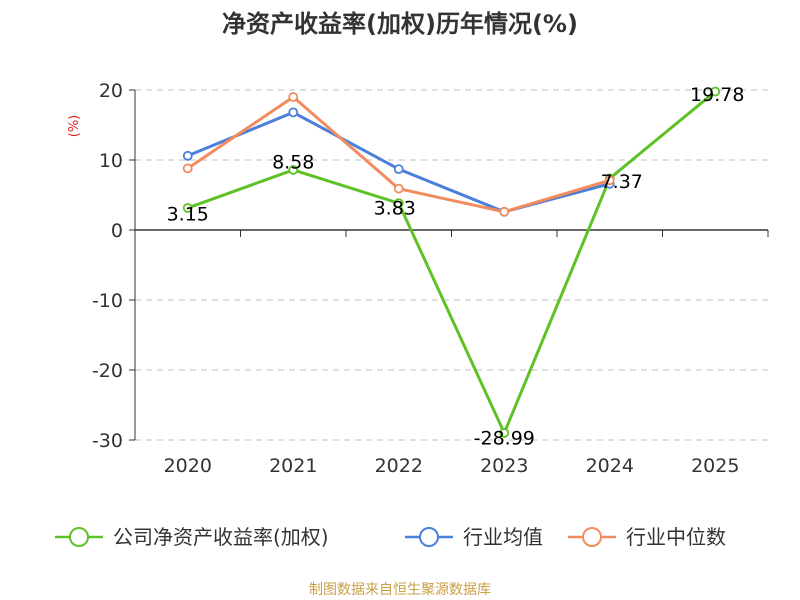  I want to click on data-label: 8.58, so click(293, 162).